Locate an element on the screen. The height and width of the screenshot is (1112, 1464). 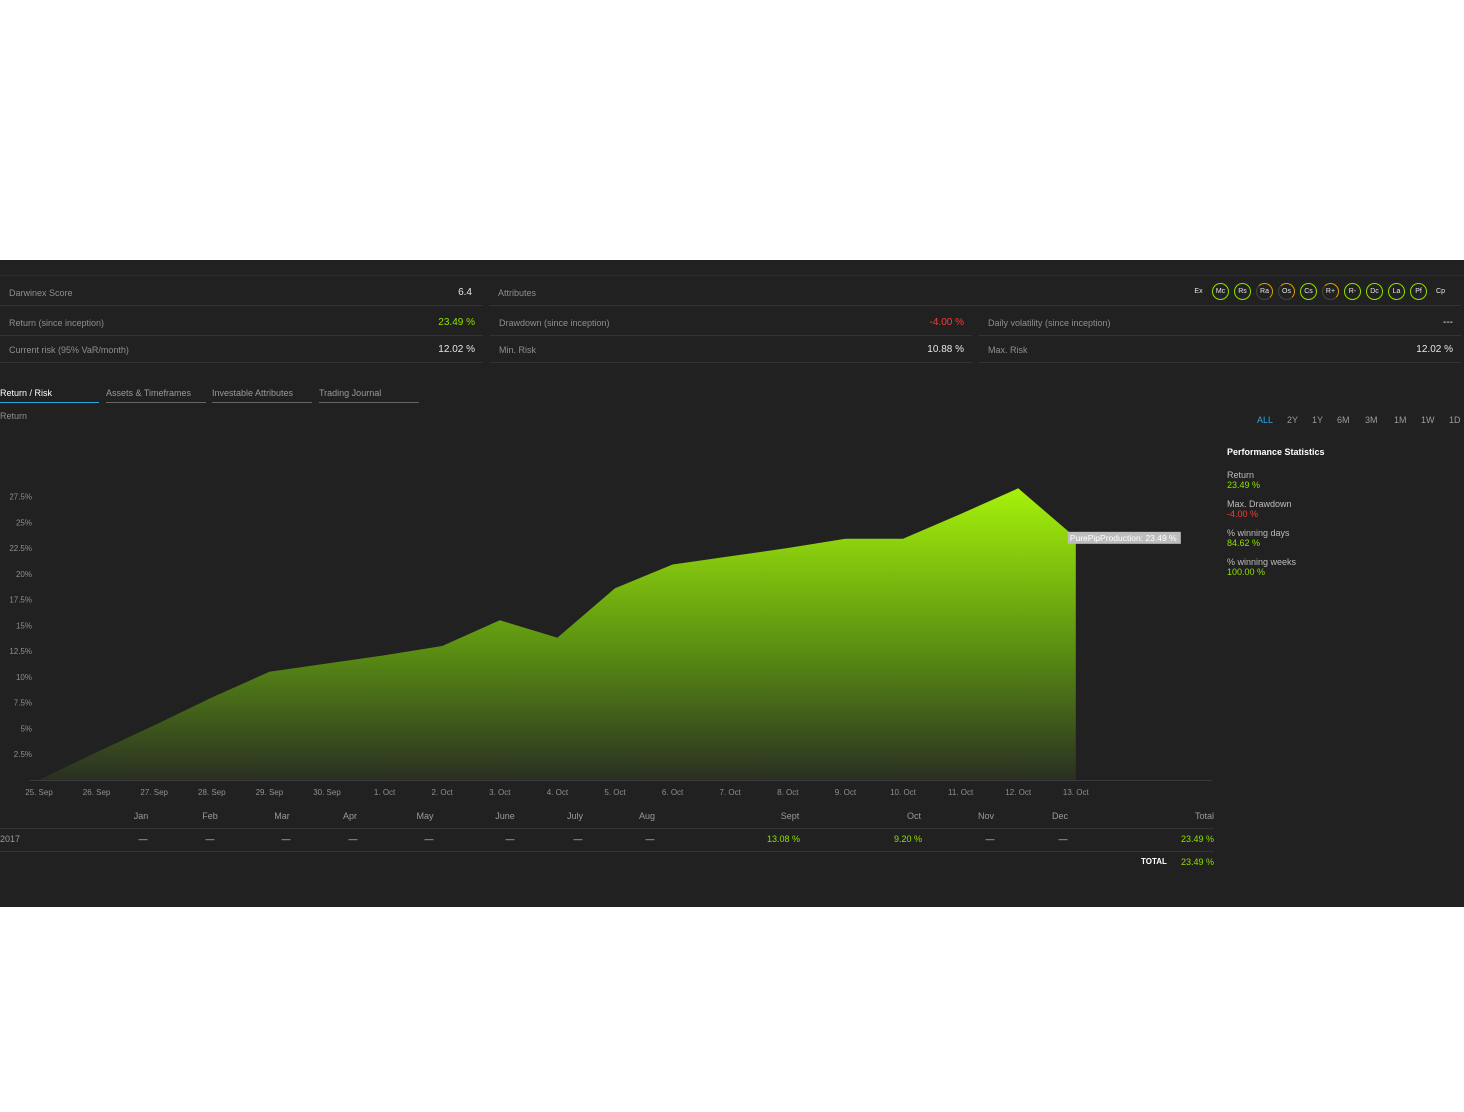
attribute-badge-pf: Pf is located at coordinates (1418, 291).